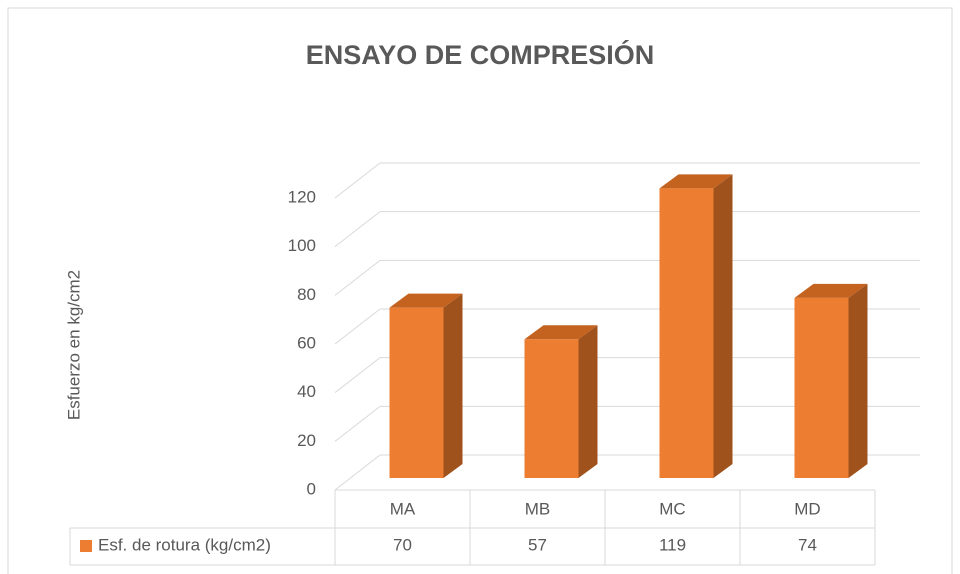 This screenshot has width=960, height=574. Describe the element at coordinates (302, 196) in the screenshot. I see `y-tick-label: 120` at that location.